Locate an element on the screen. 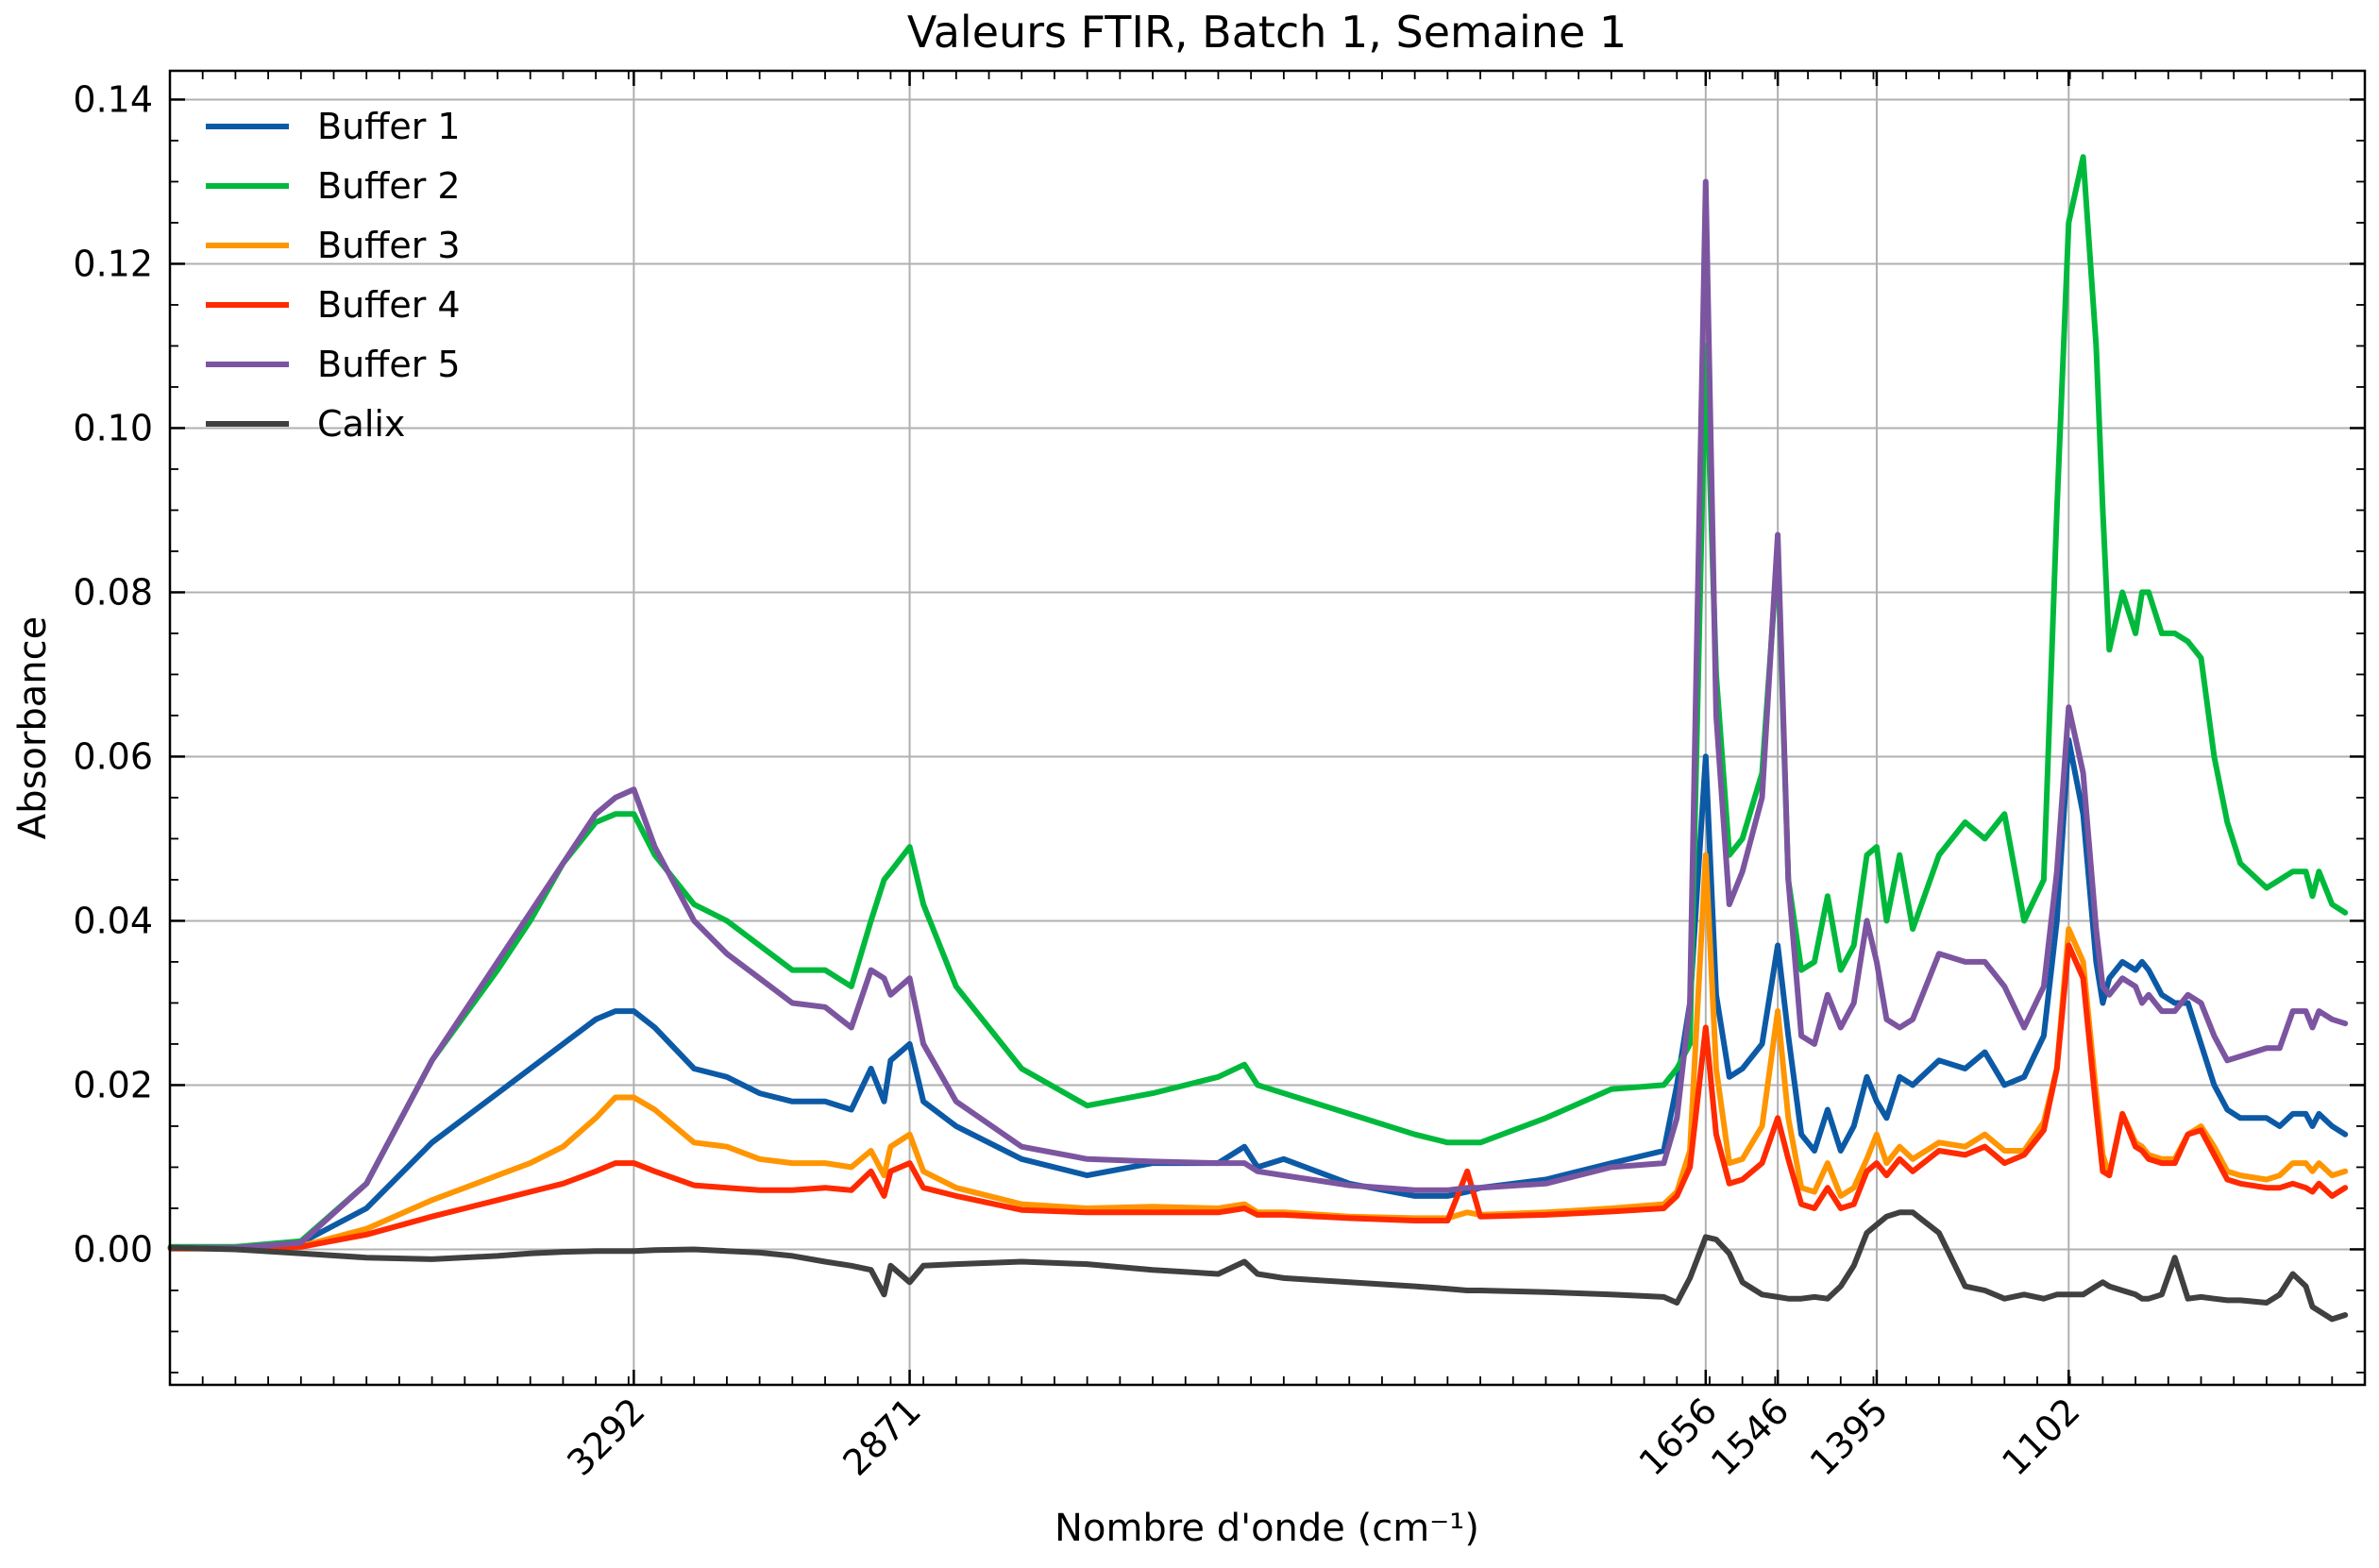  legend-label-buffer-3: Buffer 3 is located at coordinates (389, 246).